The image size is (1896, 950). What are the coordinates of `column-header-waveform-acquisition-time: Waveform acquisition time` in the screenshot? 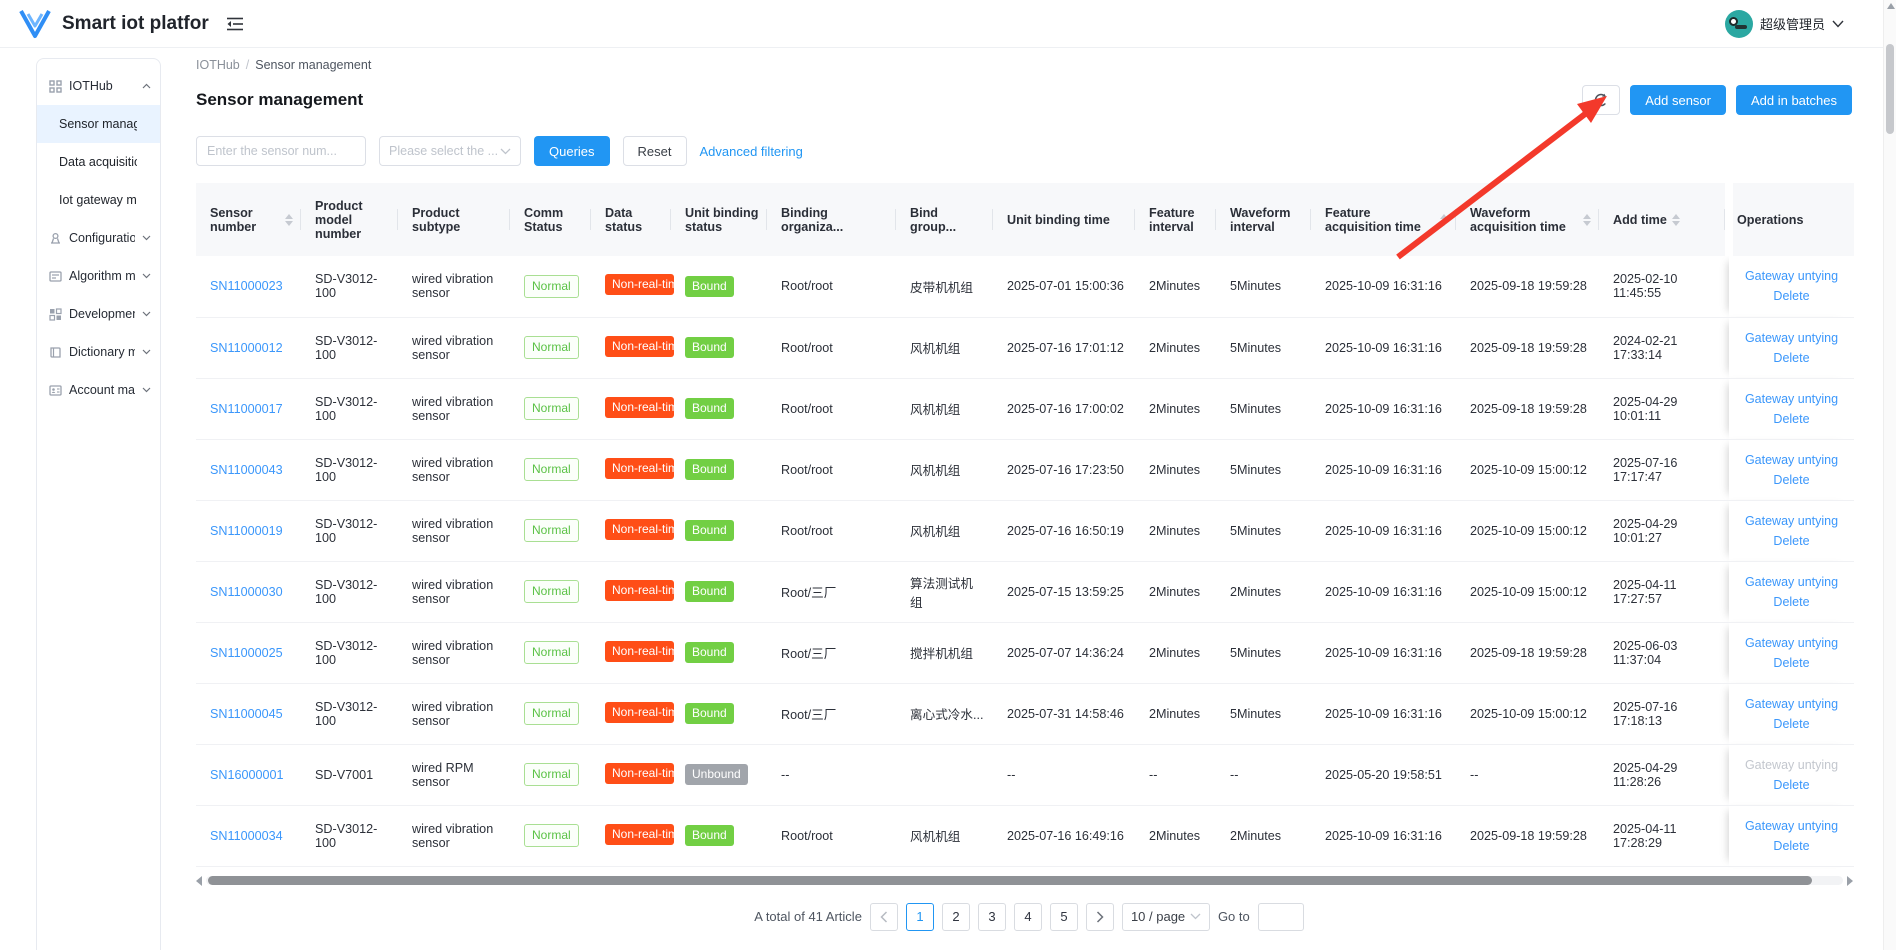 It's located at (1527, 219).